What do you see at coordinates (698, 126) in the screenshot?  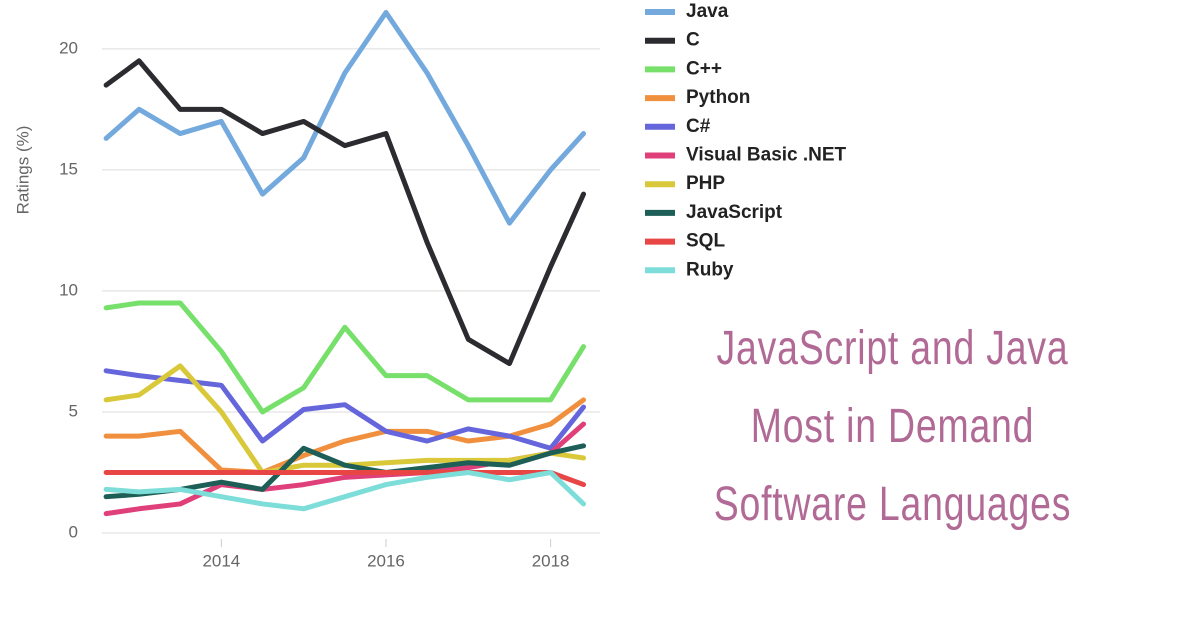 I see `legend-text: C#` at bounding box center [698, 126].